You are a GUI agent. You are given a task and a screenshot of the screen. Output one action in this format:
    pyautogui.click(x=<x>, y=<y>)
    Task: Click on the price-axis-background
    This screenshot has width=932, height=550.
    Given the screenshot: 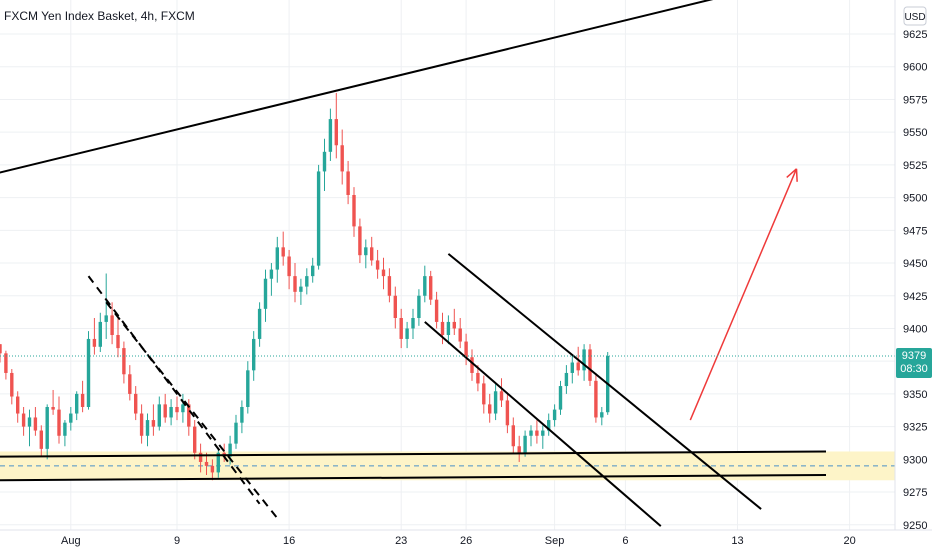 What is the action you would take?
    pyautogui.click(x=913, y=275)
    